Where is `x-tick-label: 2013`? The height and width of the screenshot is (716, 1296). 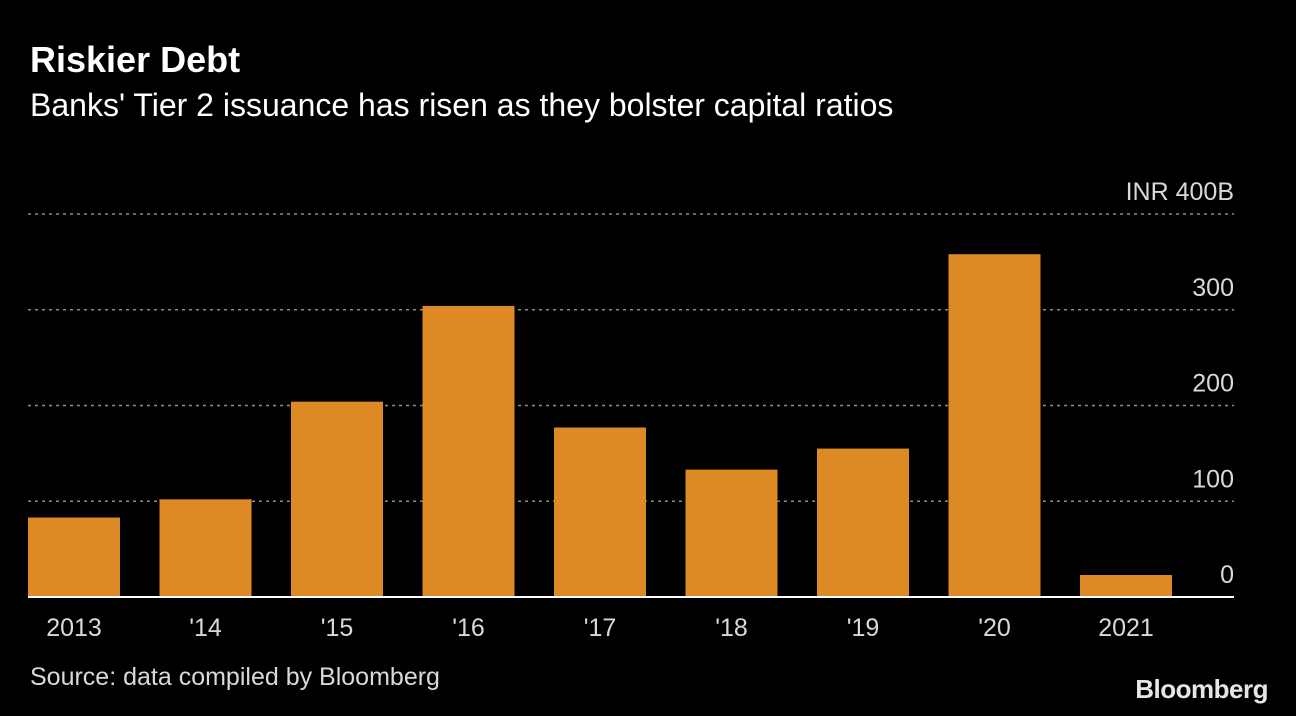
x-tick-label: 2013 is located at coordinates (74, 628).